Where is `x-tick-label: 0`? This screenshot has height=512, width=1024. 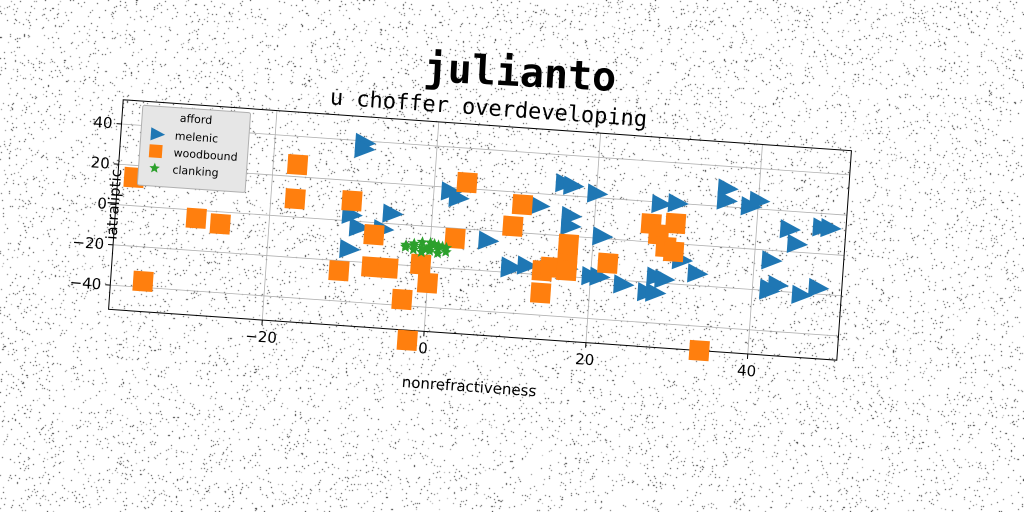 x-tick-label: 0 is located at coordinates (423, 348).